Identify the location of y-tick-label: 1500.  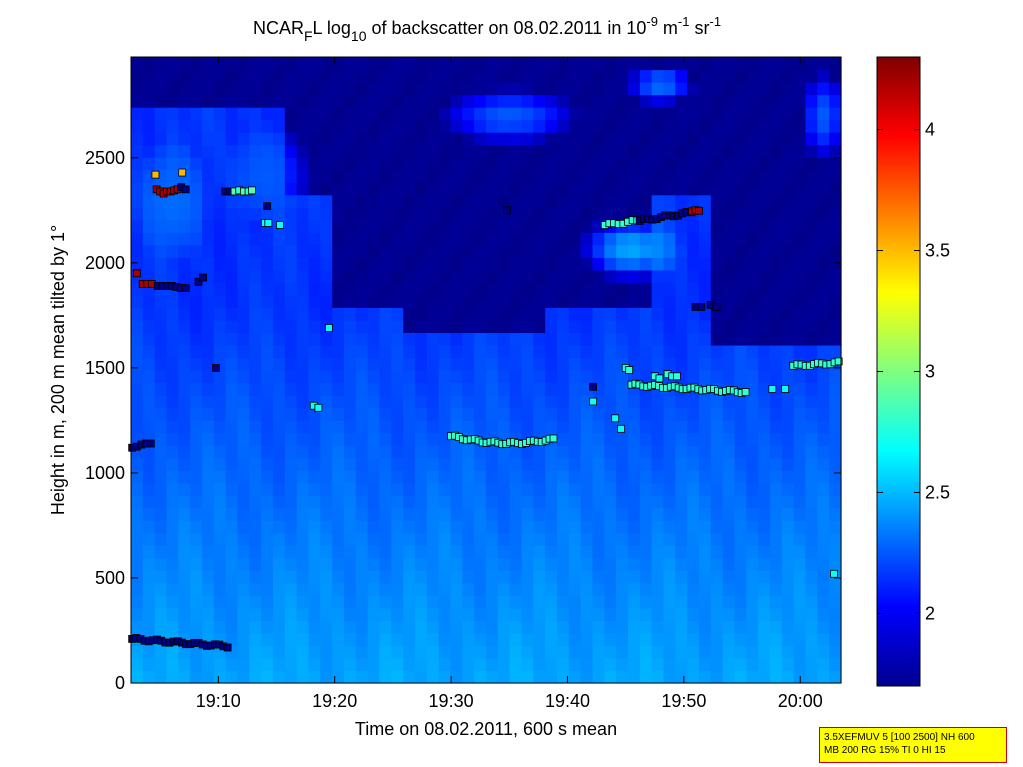
(105, 368).